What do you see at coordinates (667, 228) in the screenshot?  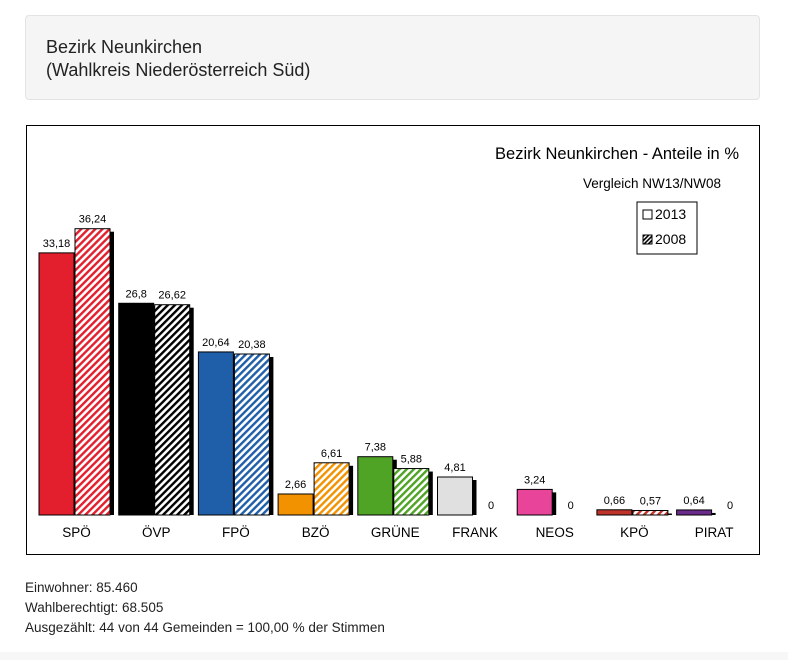 I see `chart-legend: 2013 2008` at bounding box center [667, 228].